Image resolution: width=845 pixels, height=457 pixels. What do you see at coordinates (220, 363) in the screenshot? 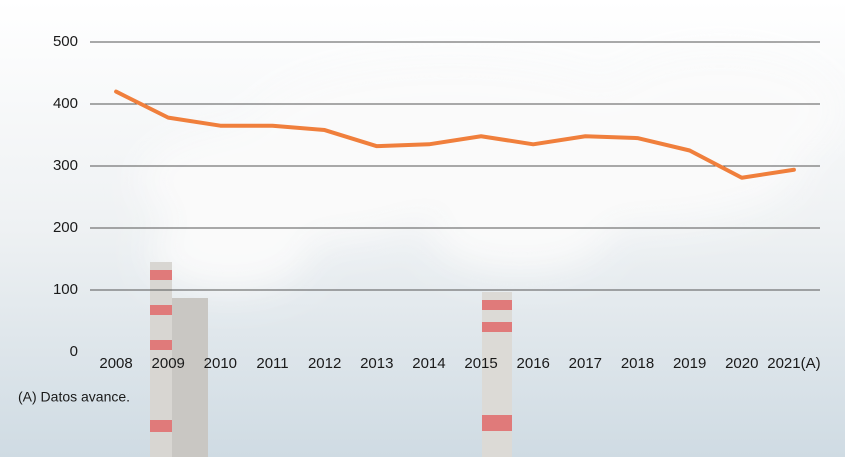
I see `x-tick-label: 2010` at bounding box center [220, 363].